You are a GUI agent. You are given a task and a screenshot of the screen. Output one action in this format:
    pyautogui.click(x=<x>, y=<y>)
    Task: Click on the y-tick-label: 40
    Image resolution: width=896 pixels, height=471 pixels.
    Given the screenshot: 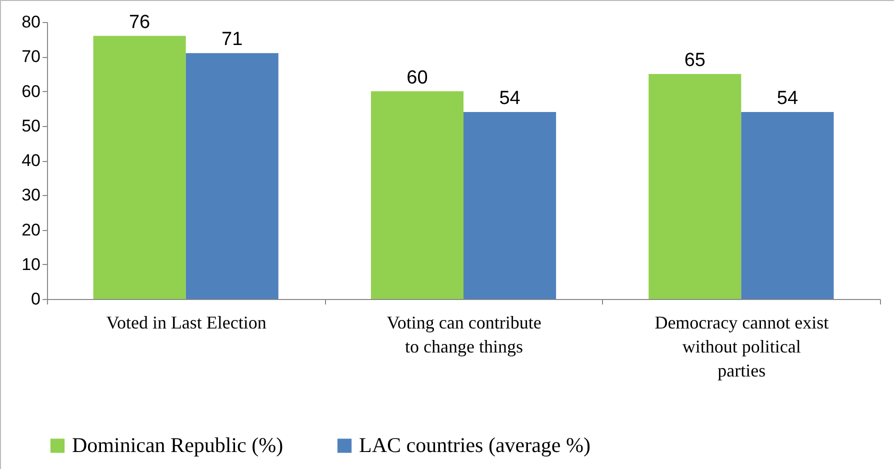 What is the action you would take?
    pyautogui.click(x=31, y=160)
    